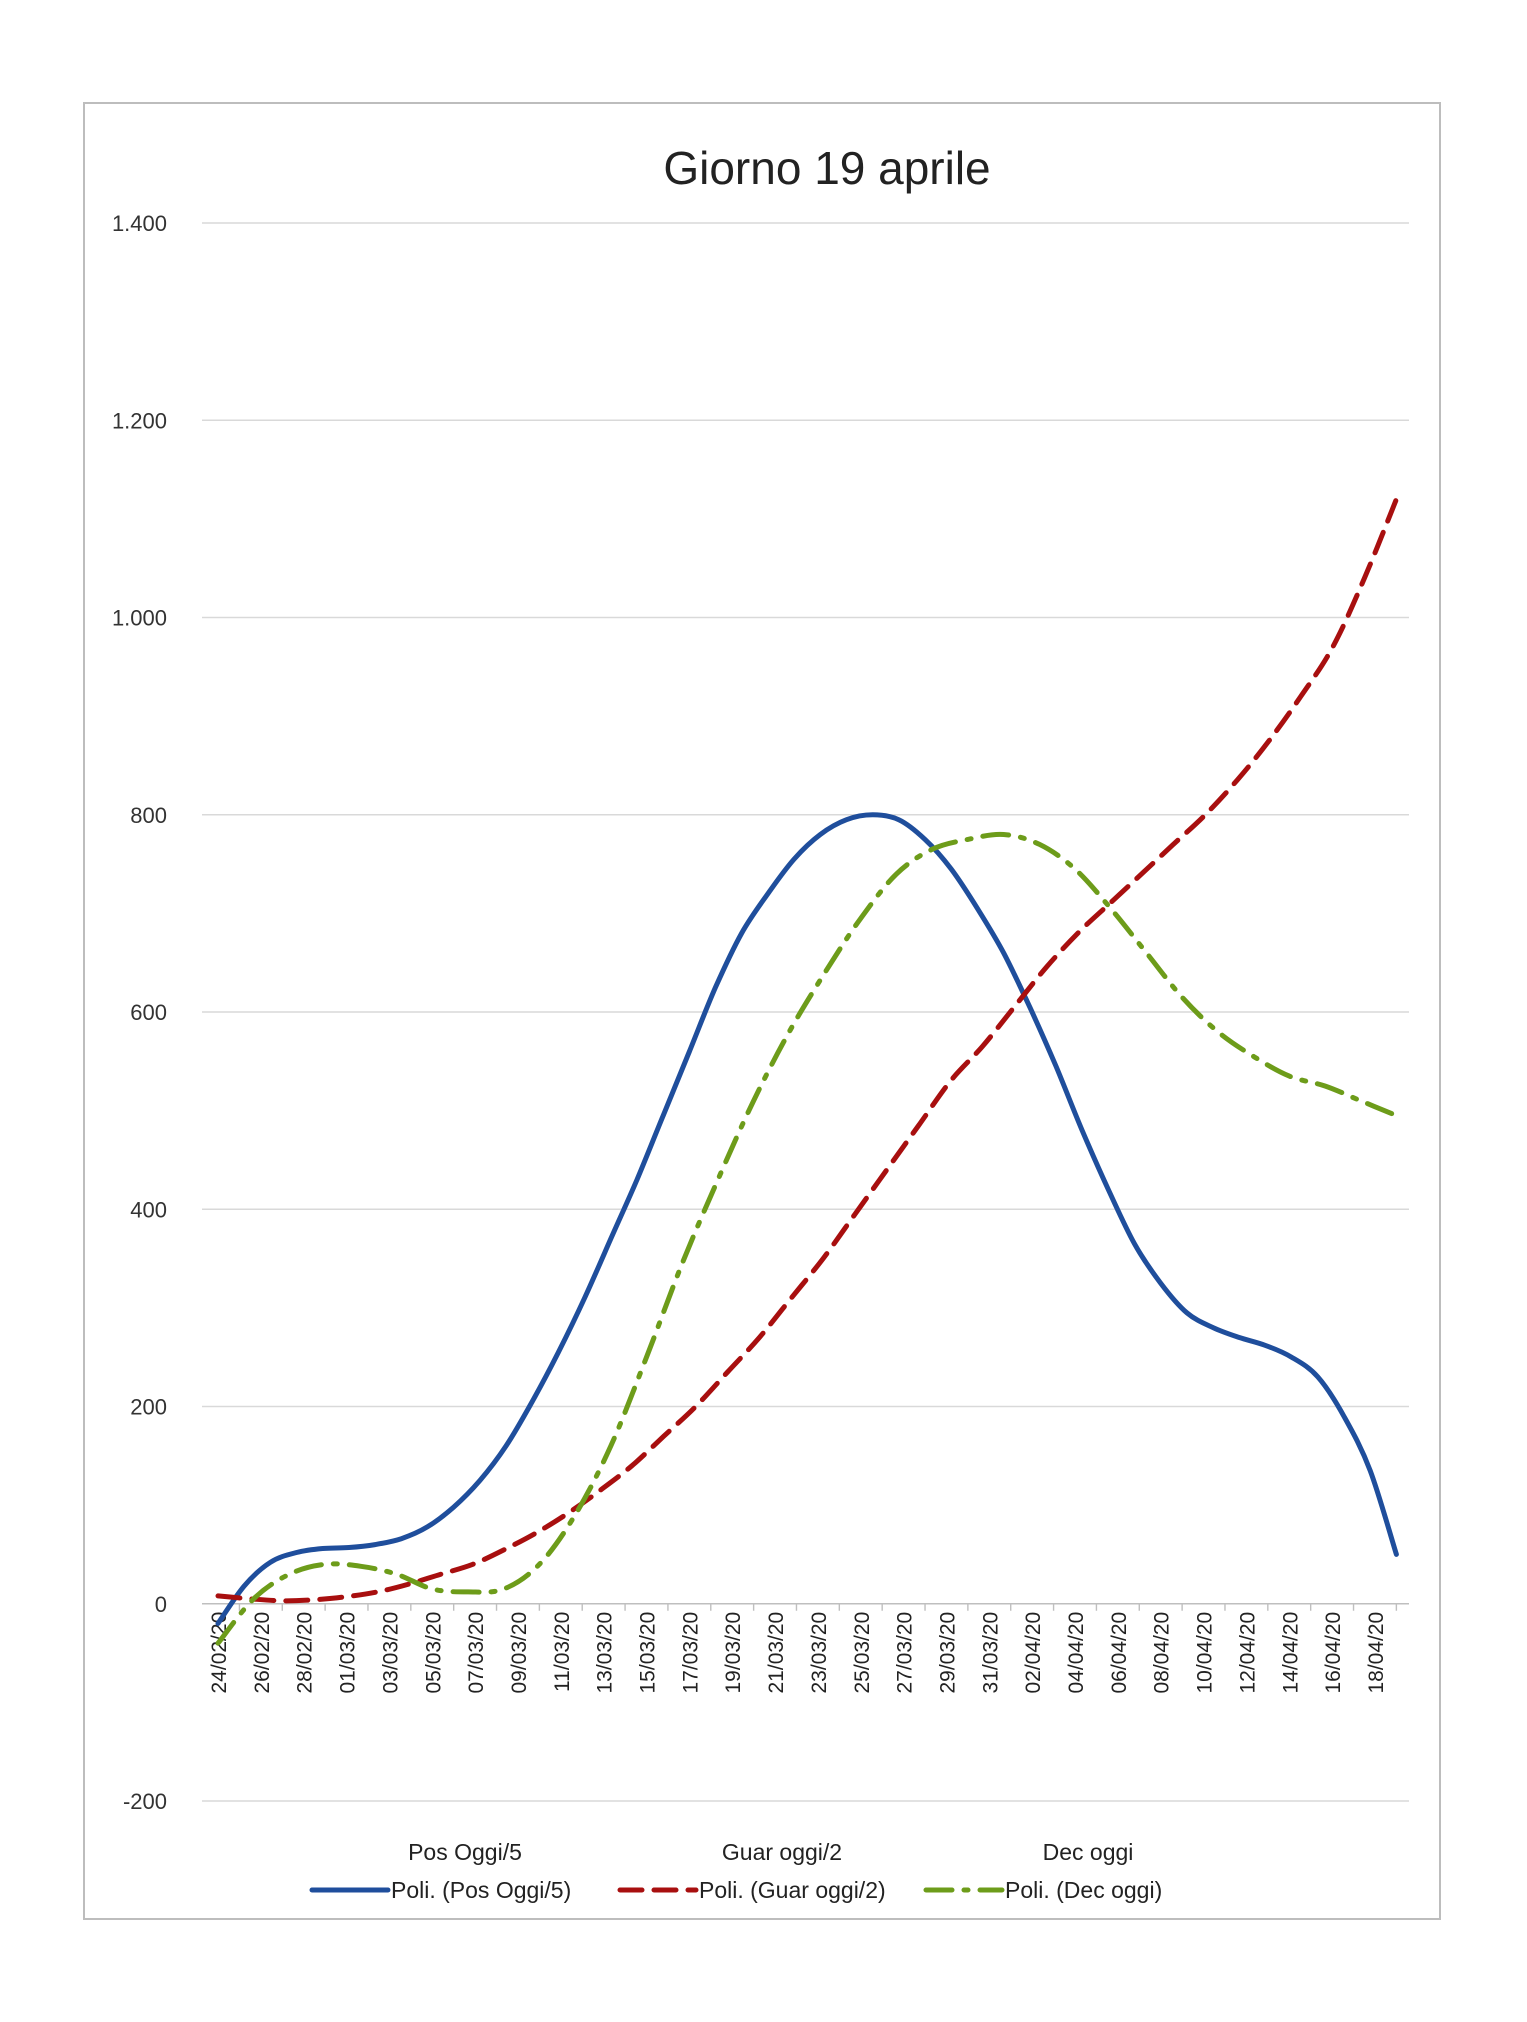 The width and height of the screenshot is (1527, 2022). Describe the element at coordinates (905, 1653) in the screenshot. I see `x-tick-label: 27/03/20` at that location.